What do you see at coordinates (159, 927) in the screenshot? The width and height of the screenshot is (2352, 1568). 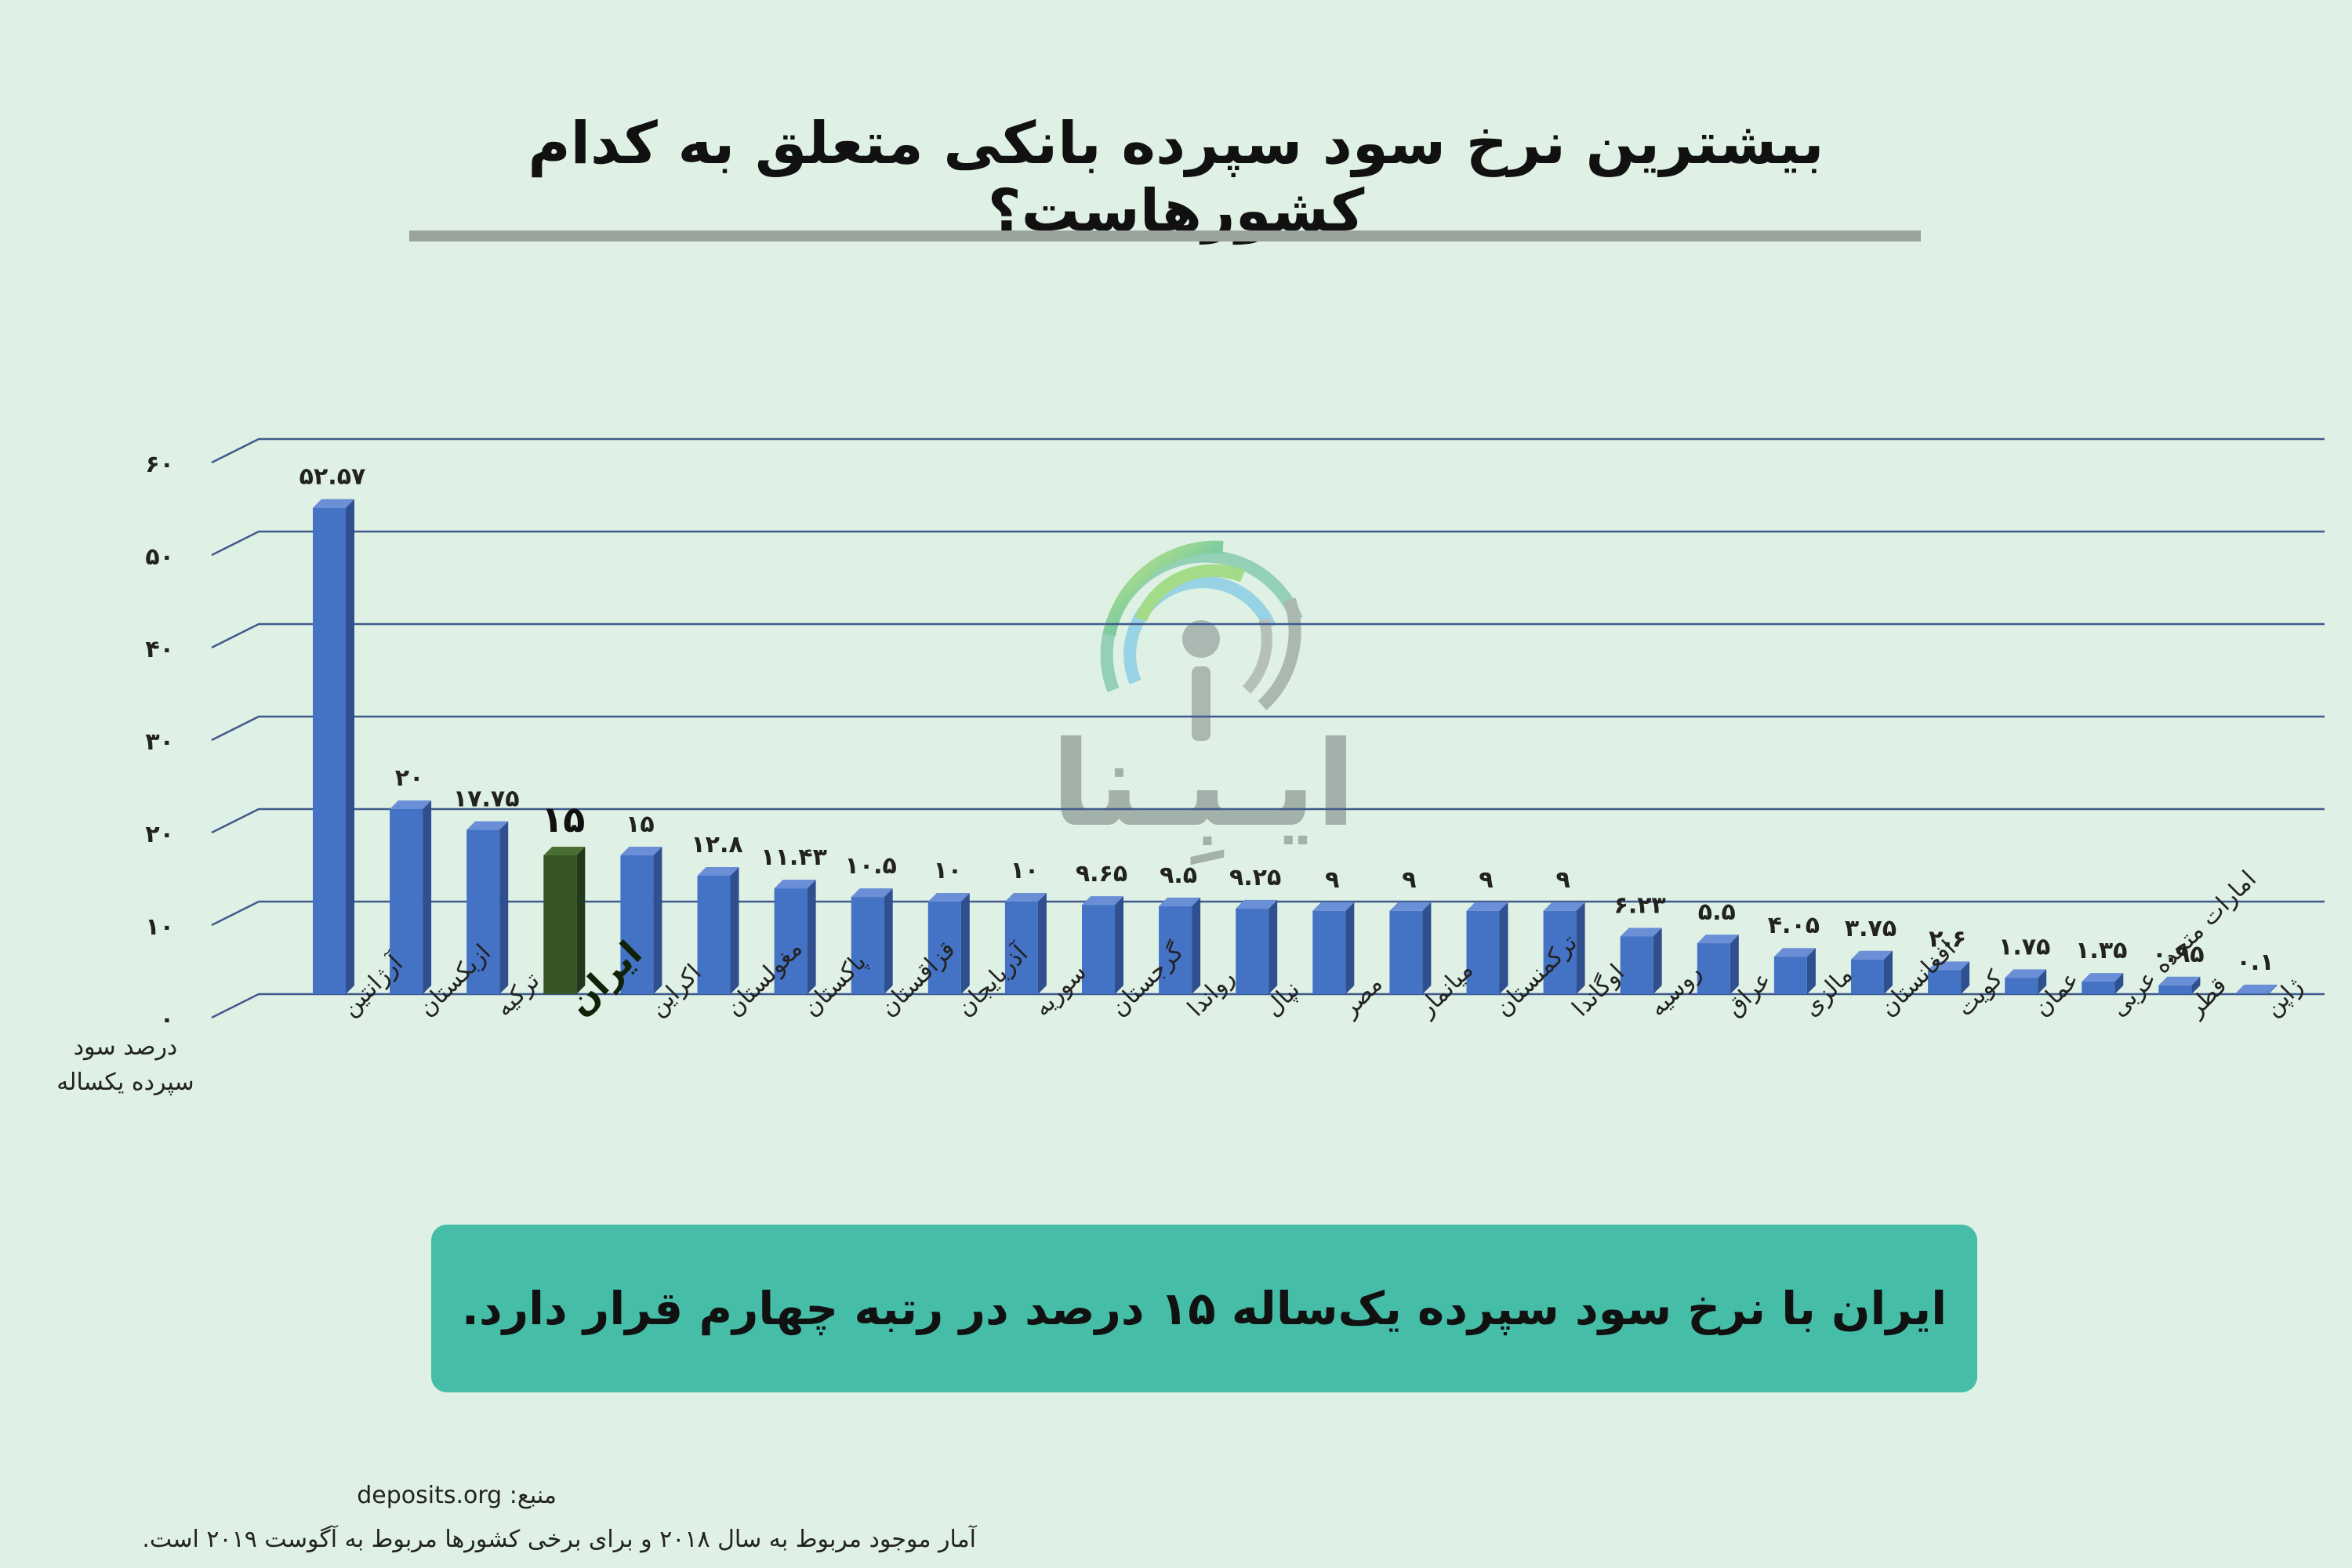 I see `y-tick-label: ۱۰` at bounding box center [159, 927].